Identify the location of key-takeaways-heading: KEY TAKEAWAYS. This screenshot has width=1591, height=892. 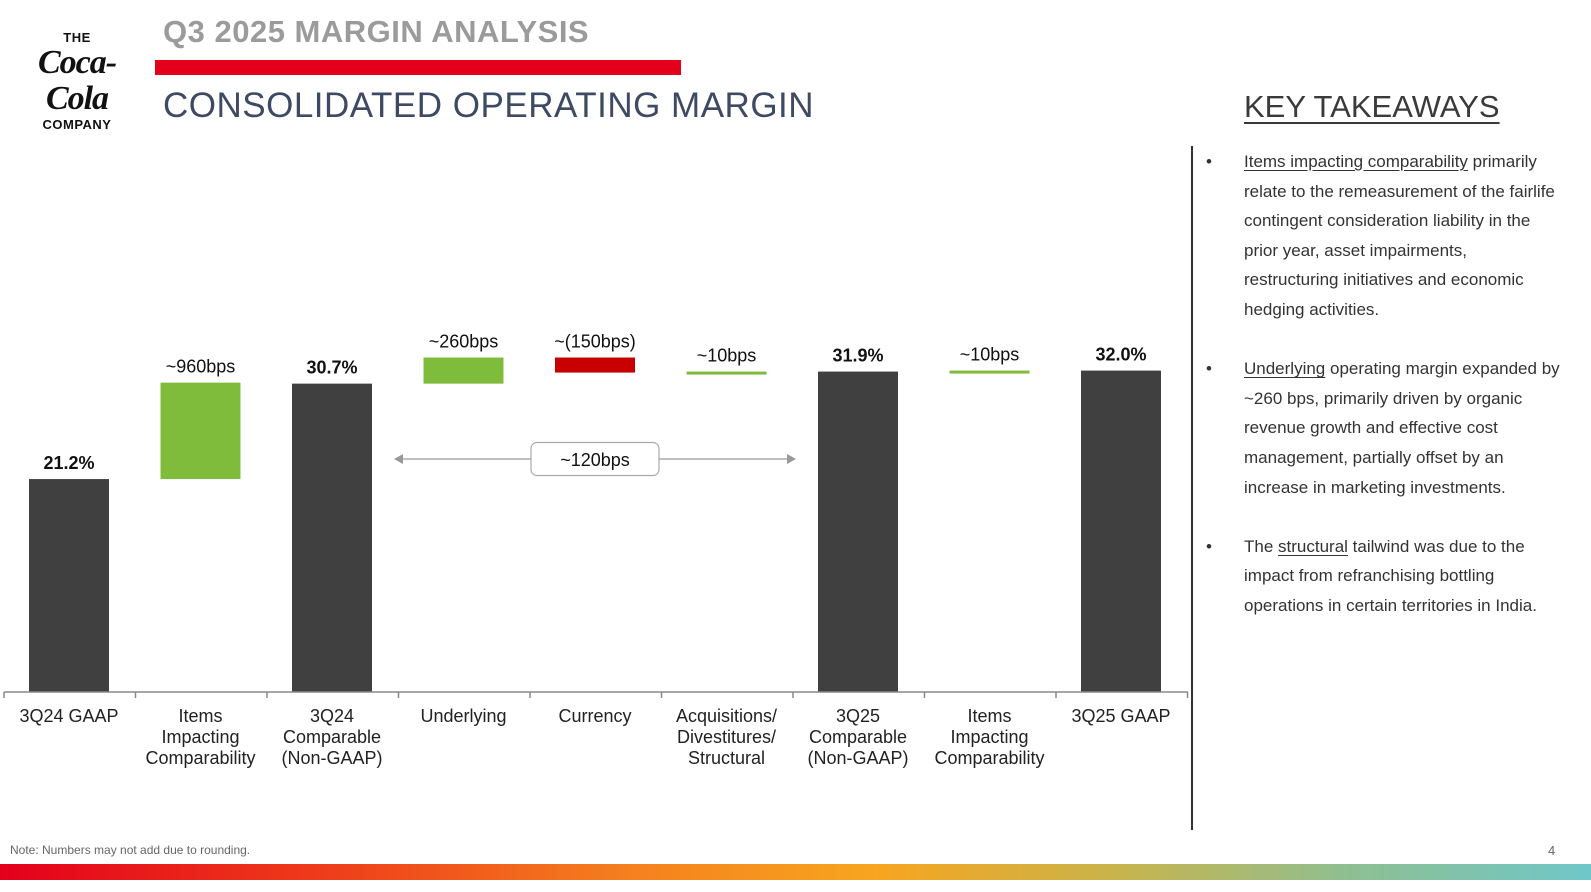
(1372, 106).